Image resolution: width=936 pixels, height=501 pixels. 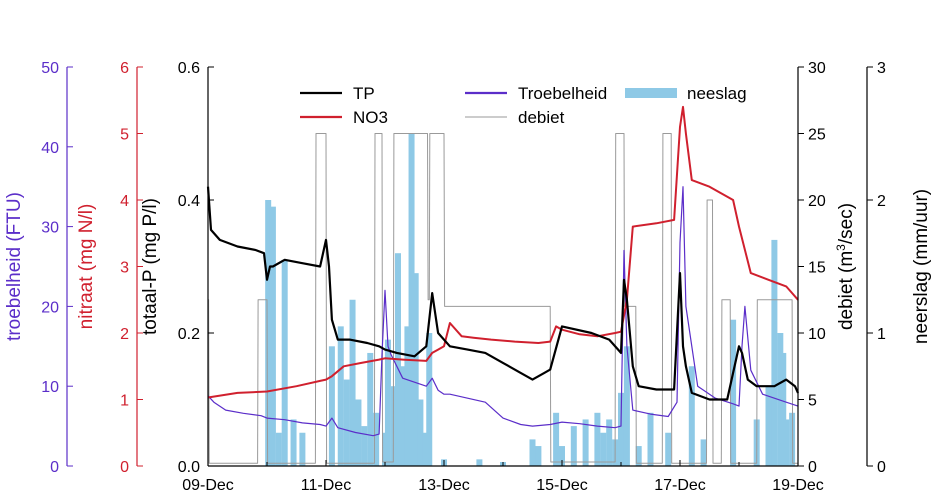 What do you see at coordinates (50, 148) in the screenshot?
I see `axis-tick-label: 40` at bounding box center [50, 148].